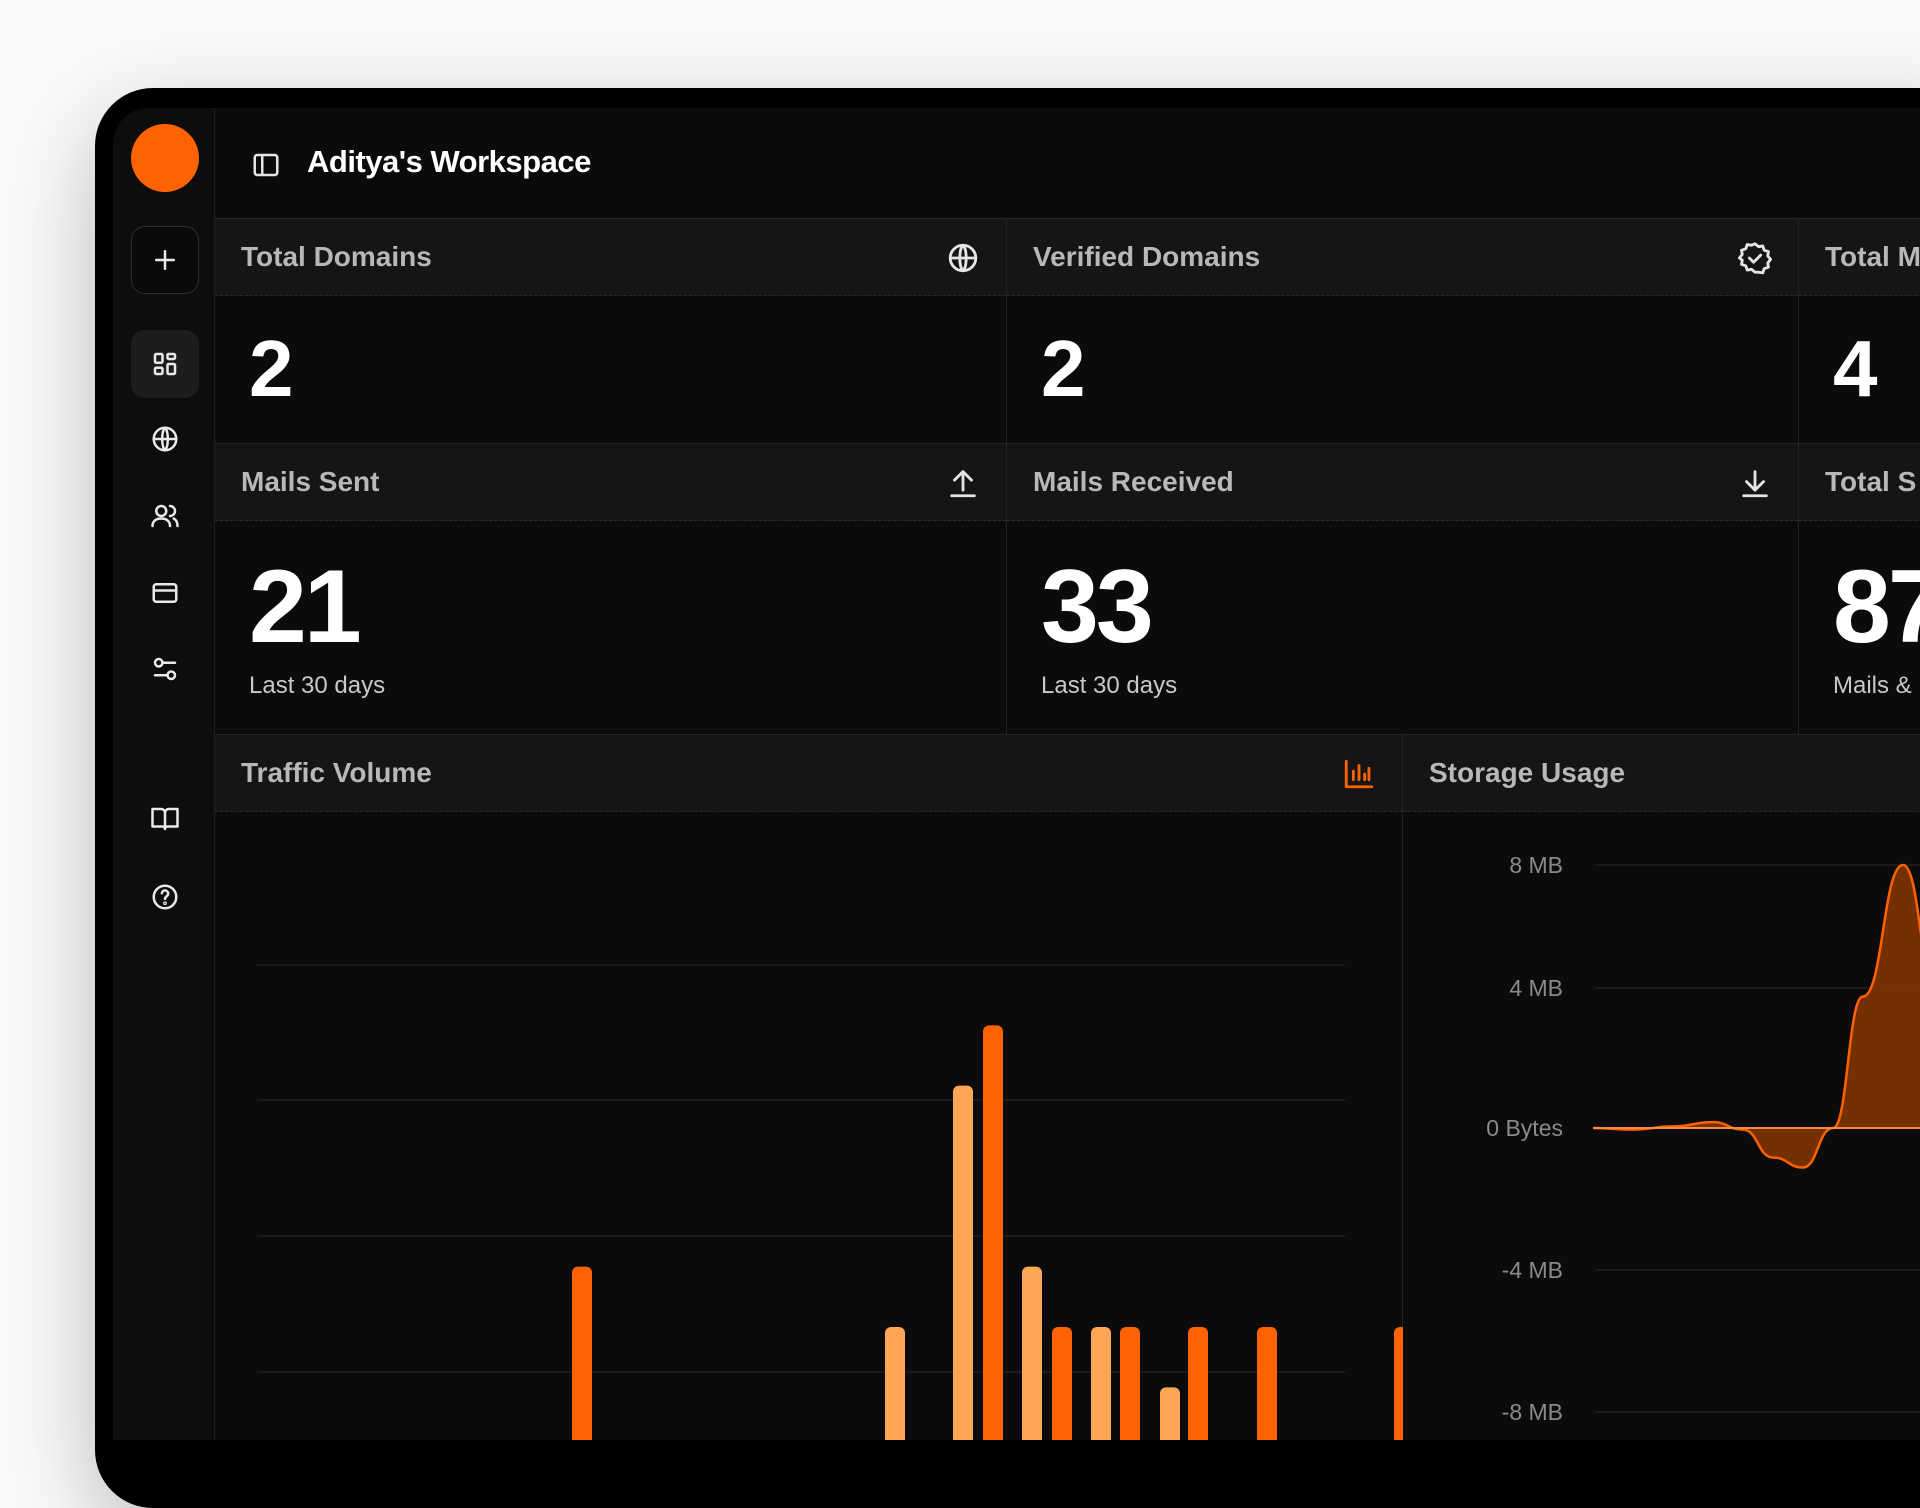  Describe the element at coordinates (1527, 772) in the screenshot. I see `card-title: Storage Usage` at that location.